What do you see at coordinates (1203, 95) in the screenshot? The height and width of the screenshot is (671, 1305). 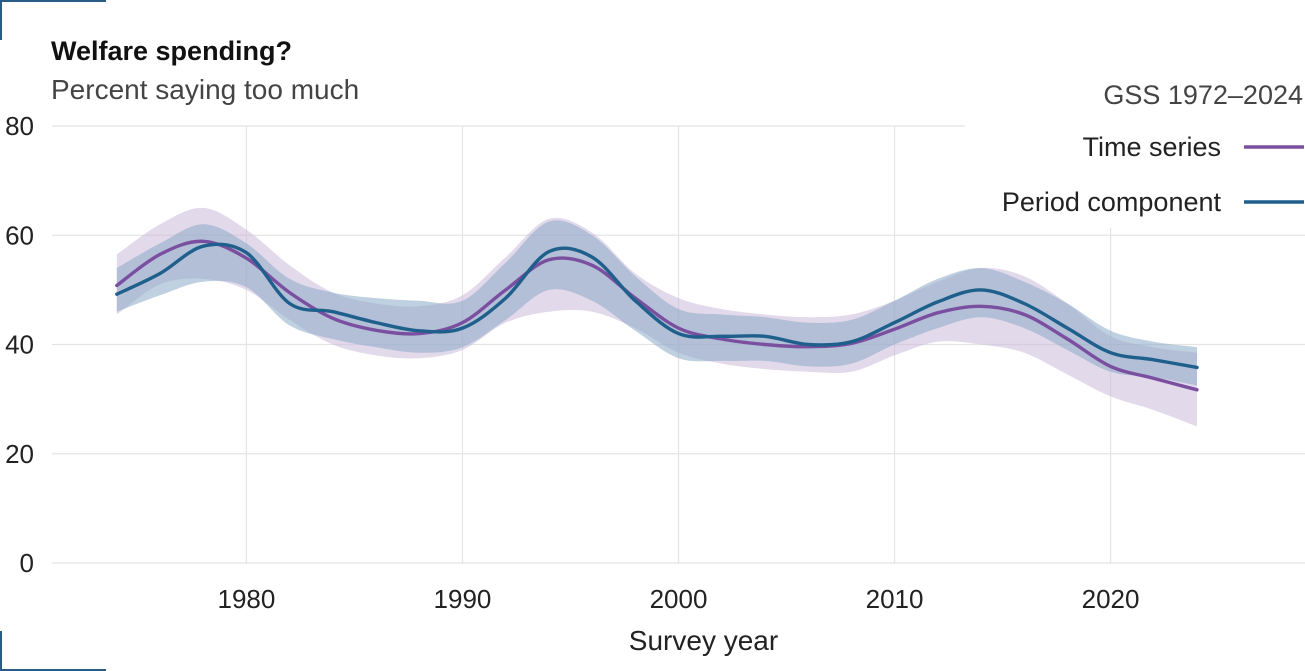 I see `legend-title: GSS 1972–2024` at bounding box center [1203, 95].